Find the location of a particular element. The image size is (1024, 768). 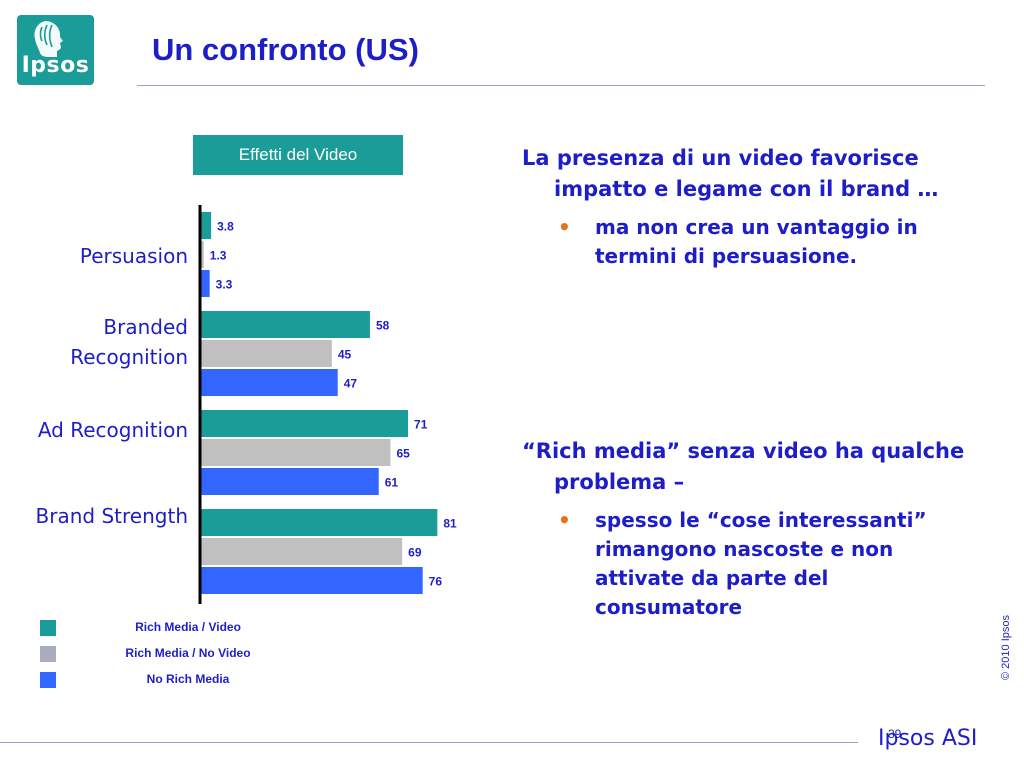

title-divider is located at coordinates (561, 85).